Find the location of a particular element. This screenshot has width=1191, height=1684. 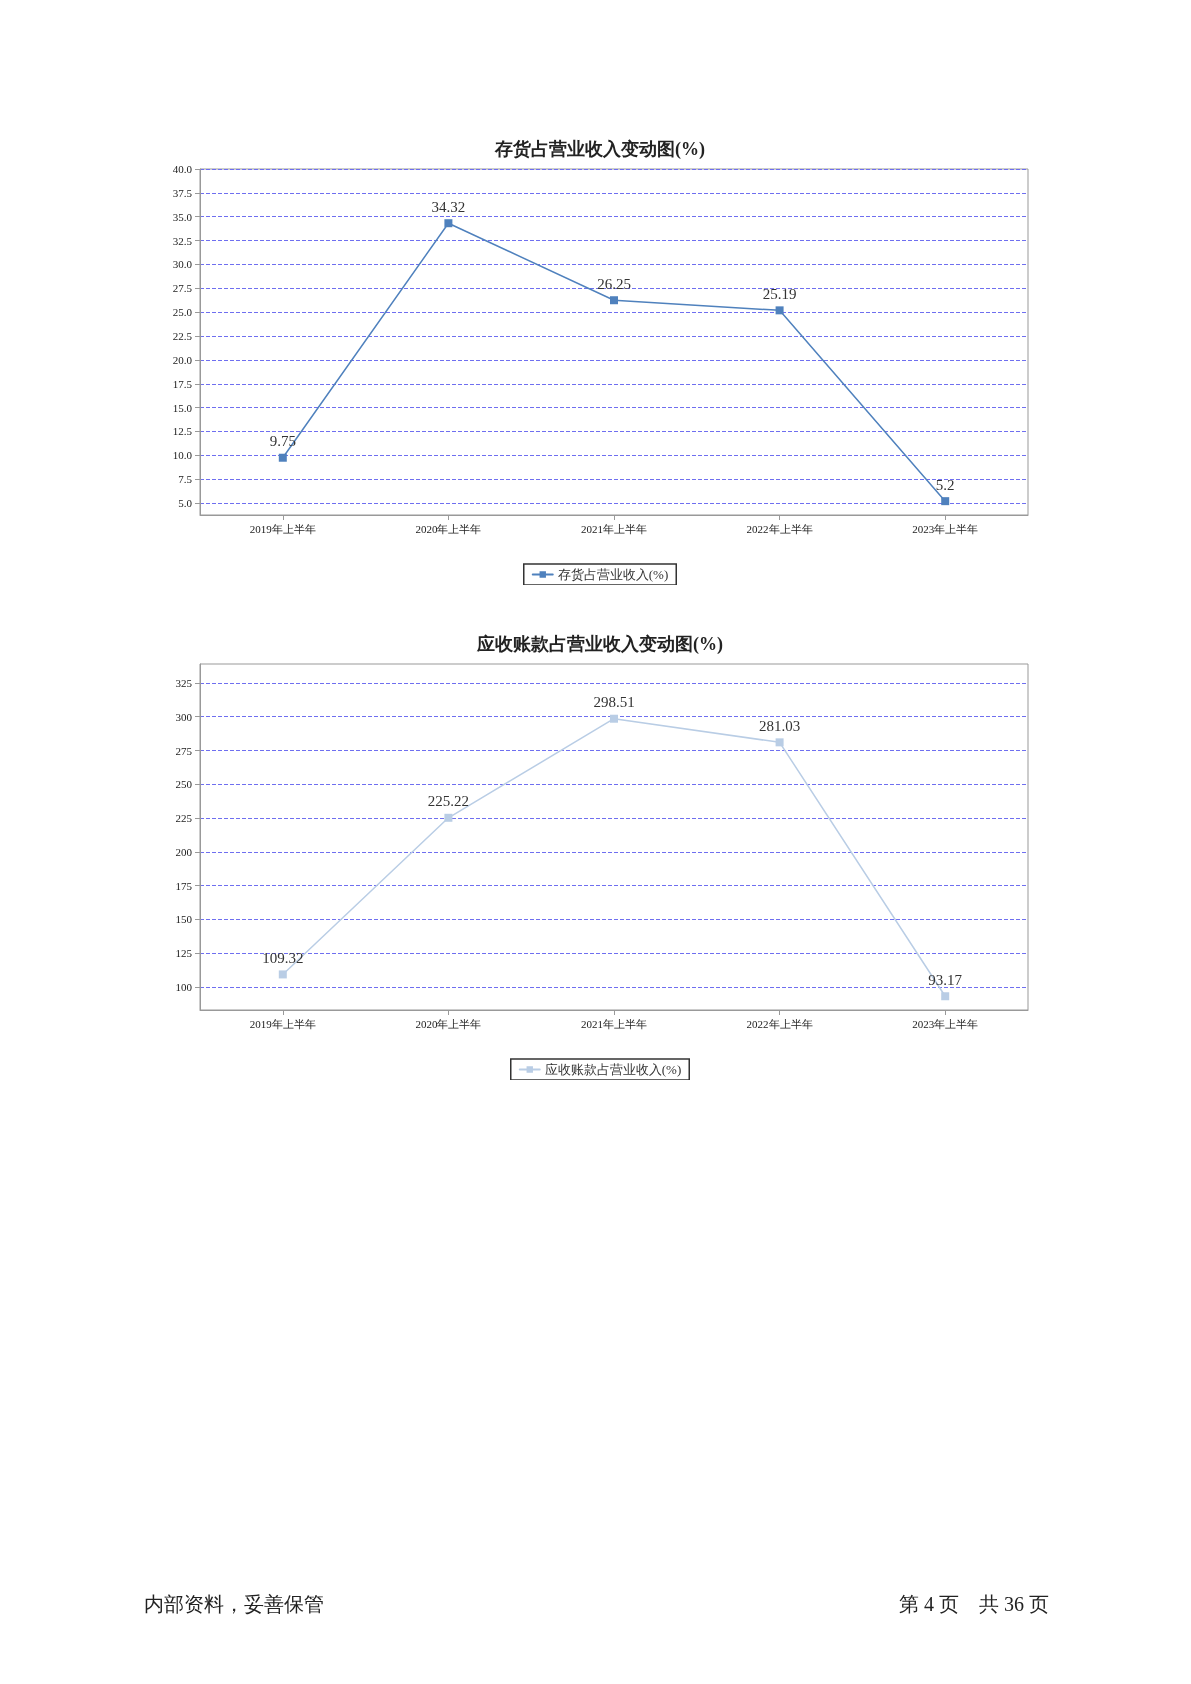

chart-title: 应收账款占营业收入变动图(%) is located at coordinates (599, 644).